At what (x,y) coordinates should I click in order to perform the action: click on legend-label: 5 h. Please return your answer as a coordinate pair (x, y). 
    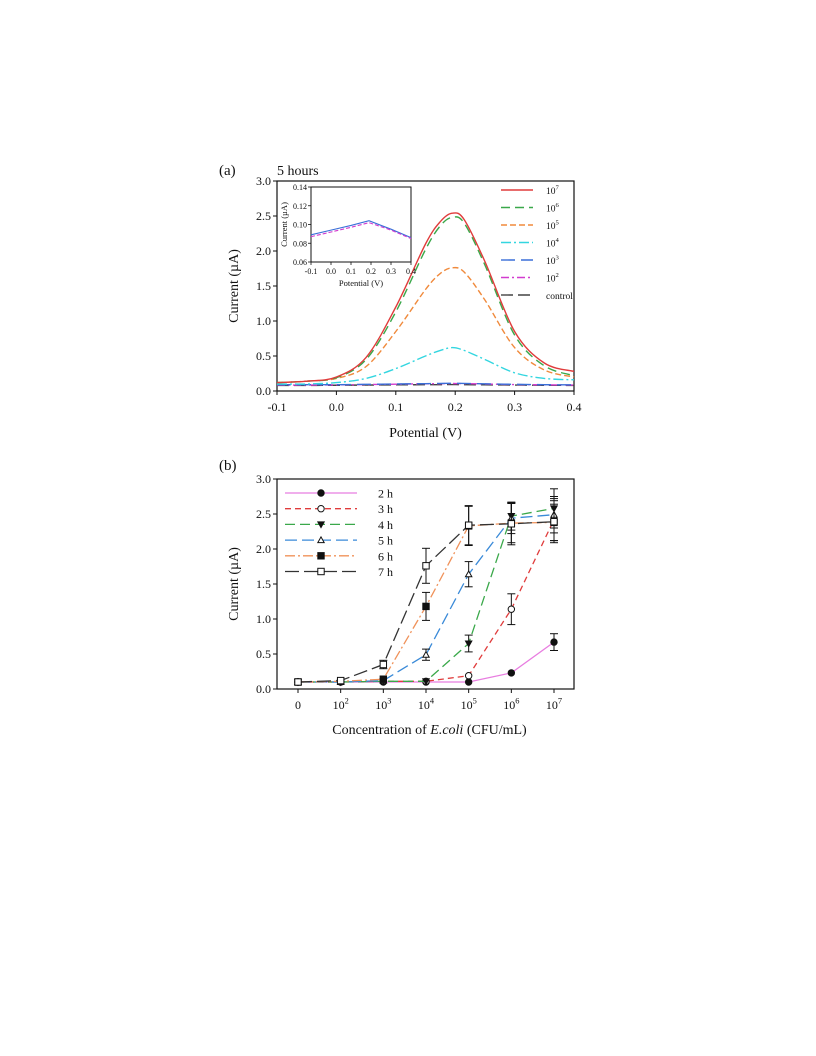
    Looking at the image, I should click on (385, 541).